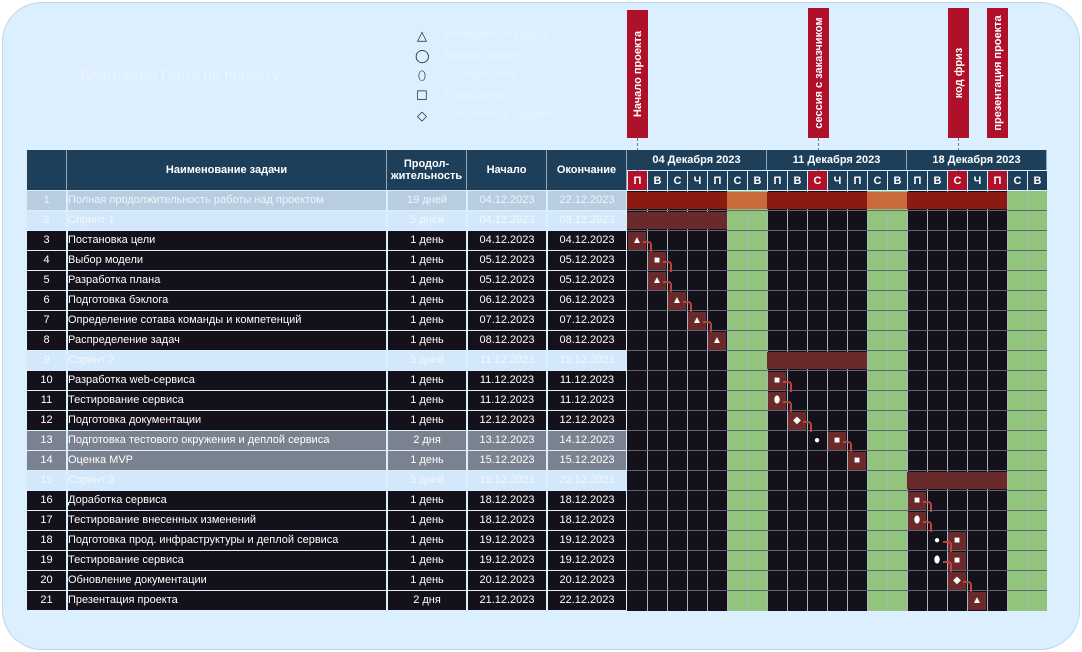 The height and width of the screenshot is (652, 1082). I want to click on cell-end: 18.12.2023, so click(587, 500).